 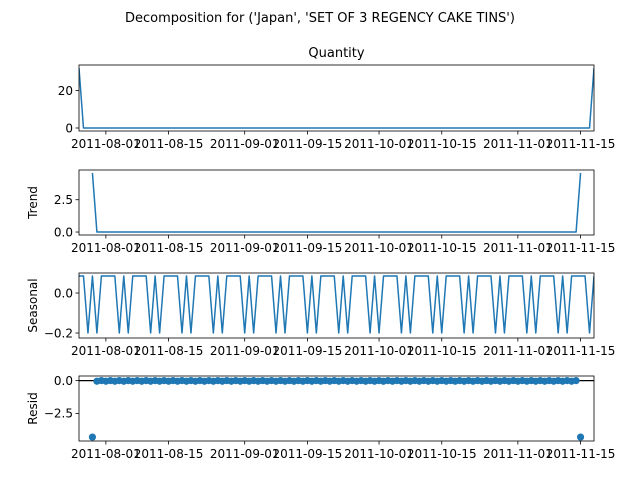 What do you see at coordinates (336, 53) in the screenshot?
I see `panel-title: Quantity` at bounding box center [336, 53].